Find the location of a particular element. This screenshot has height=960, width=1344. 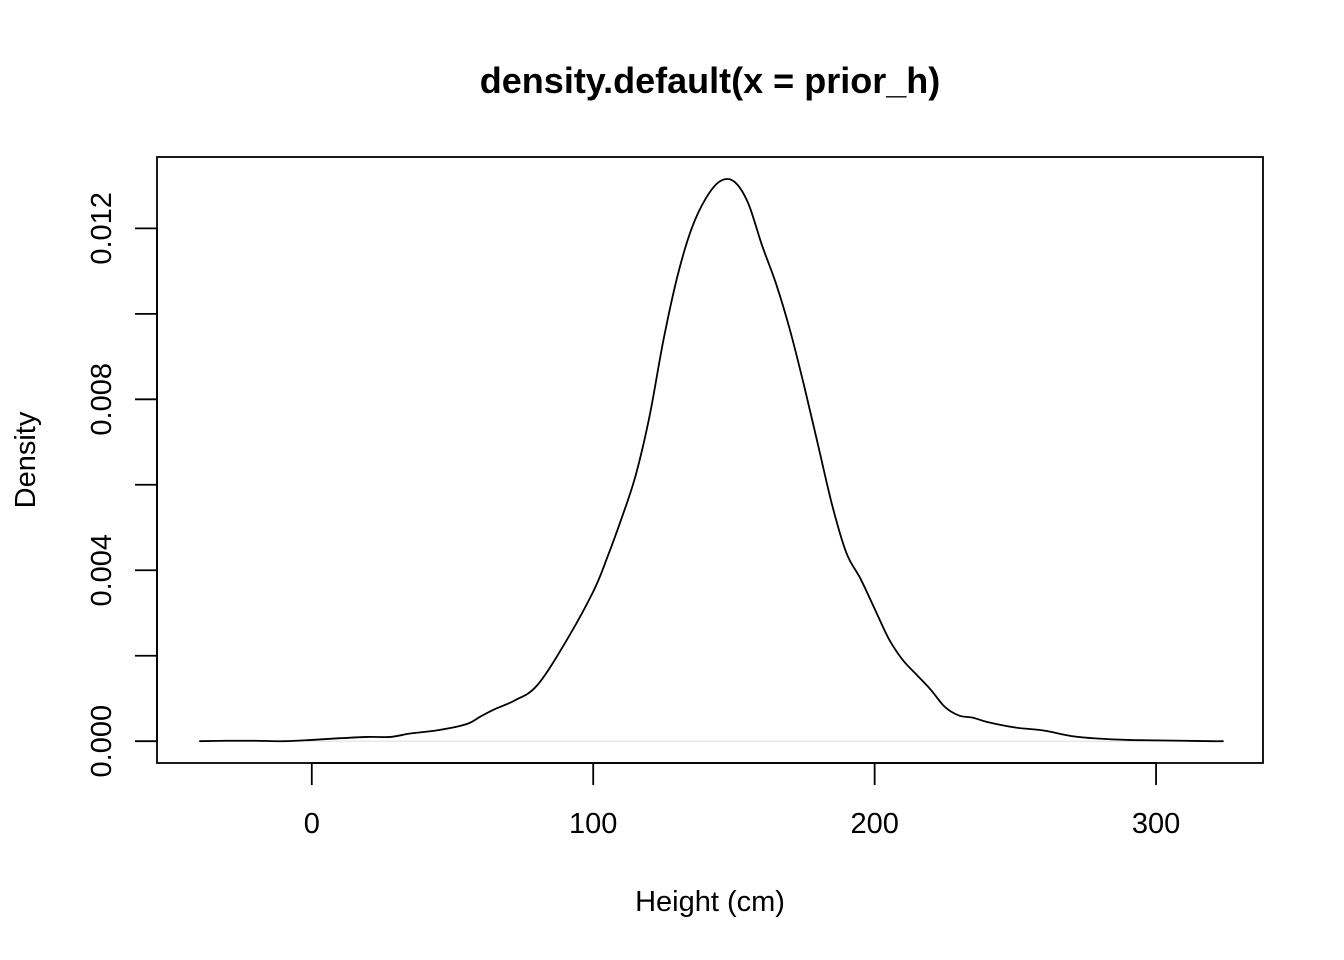

x-tick-label: 0 is located at coordinates (312, 824).